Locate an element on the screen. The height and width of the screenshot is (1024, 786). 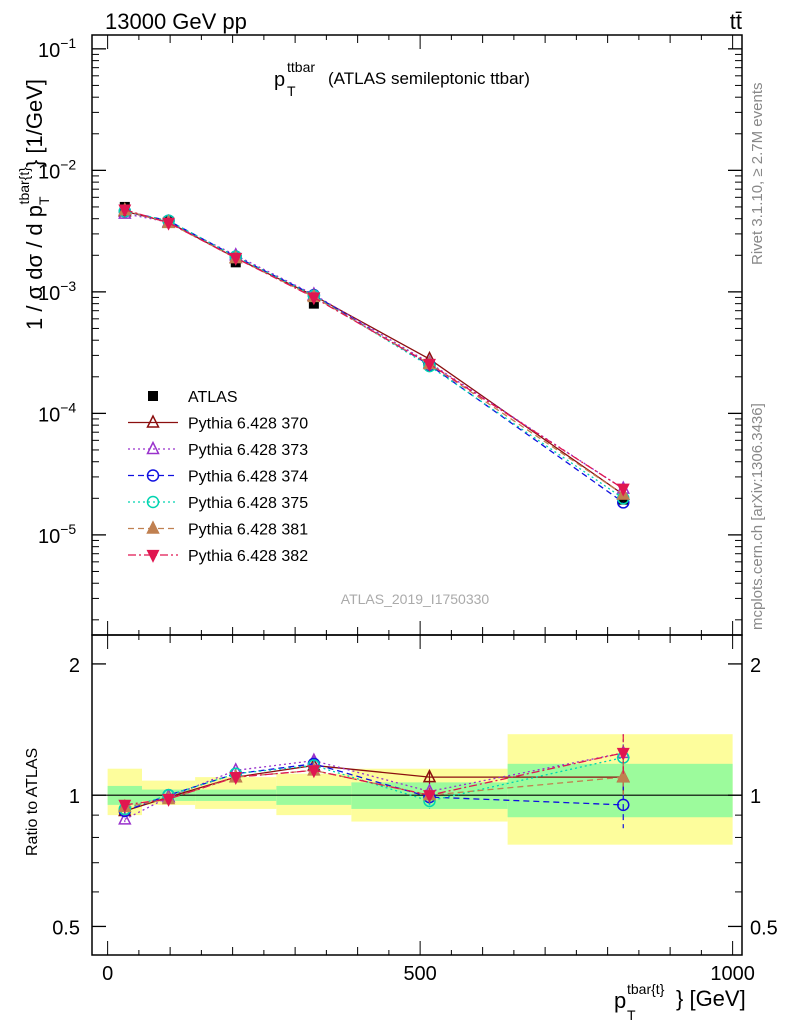
plot-title-sup: ttbar is located at coordinates (301, 67).